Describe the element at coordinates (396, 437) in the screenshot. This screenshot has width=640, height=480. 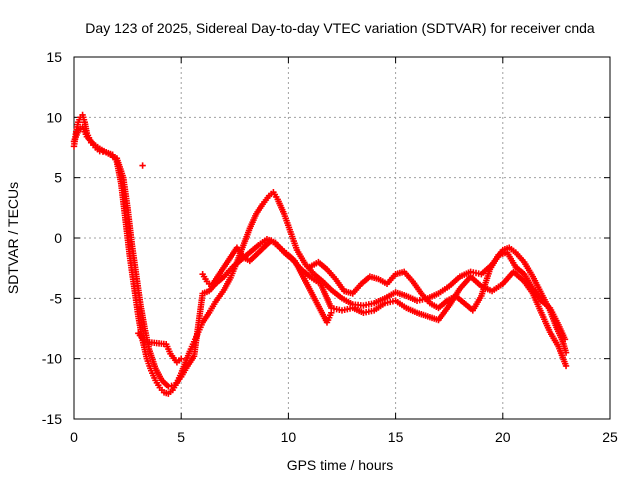
I see `x-tick-label: 15` at that location.